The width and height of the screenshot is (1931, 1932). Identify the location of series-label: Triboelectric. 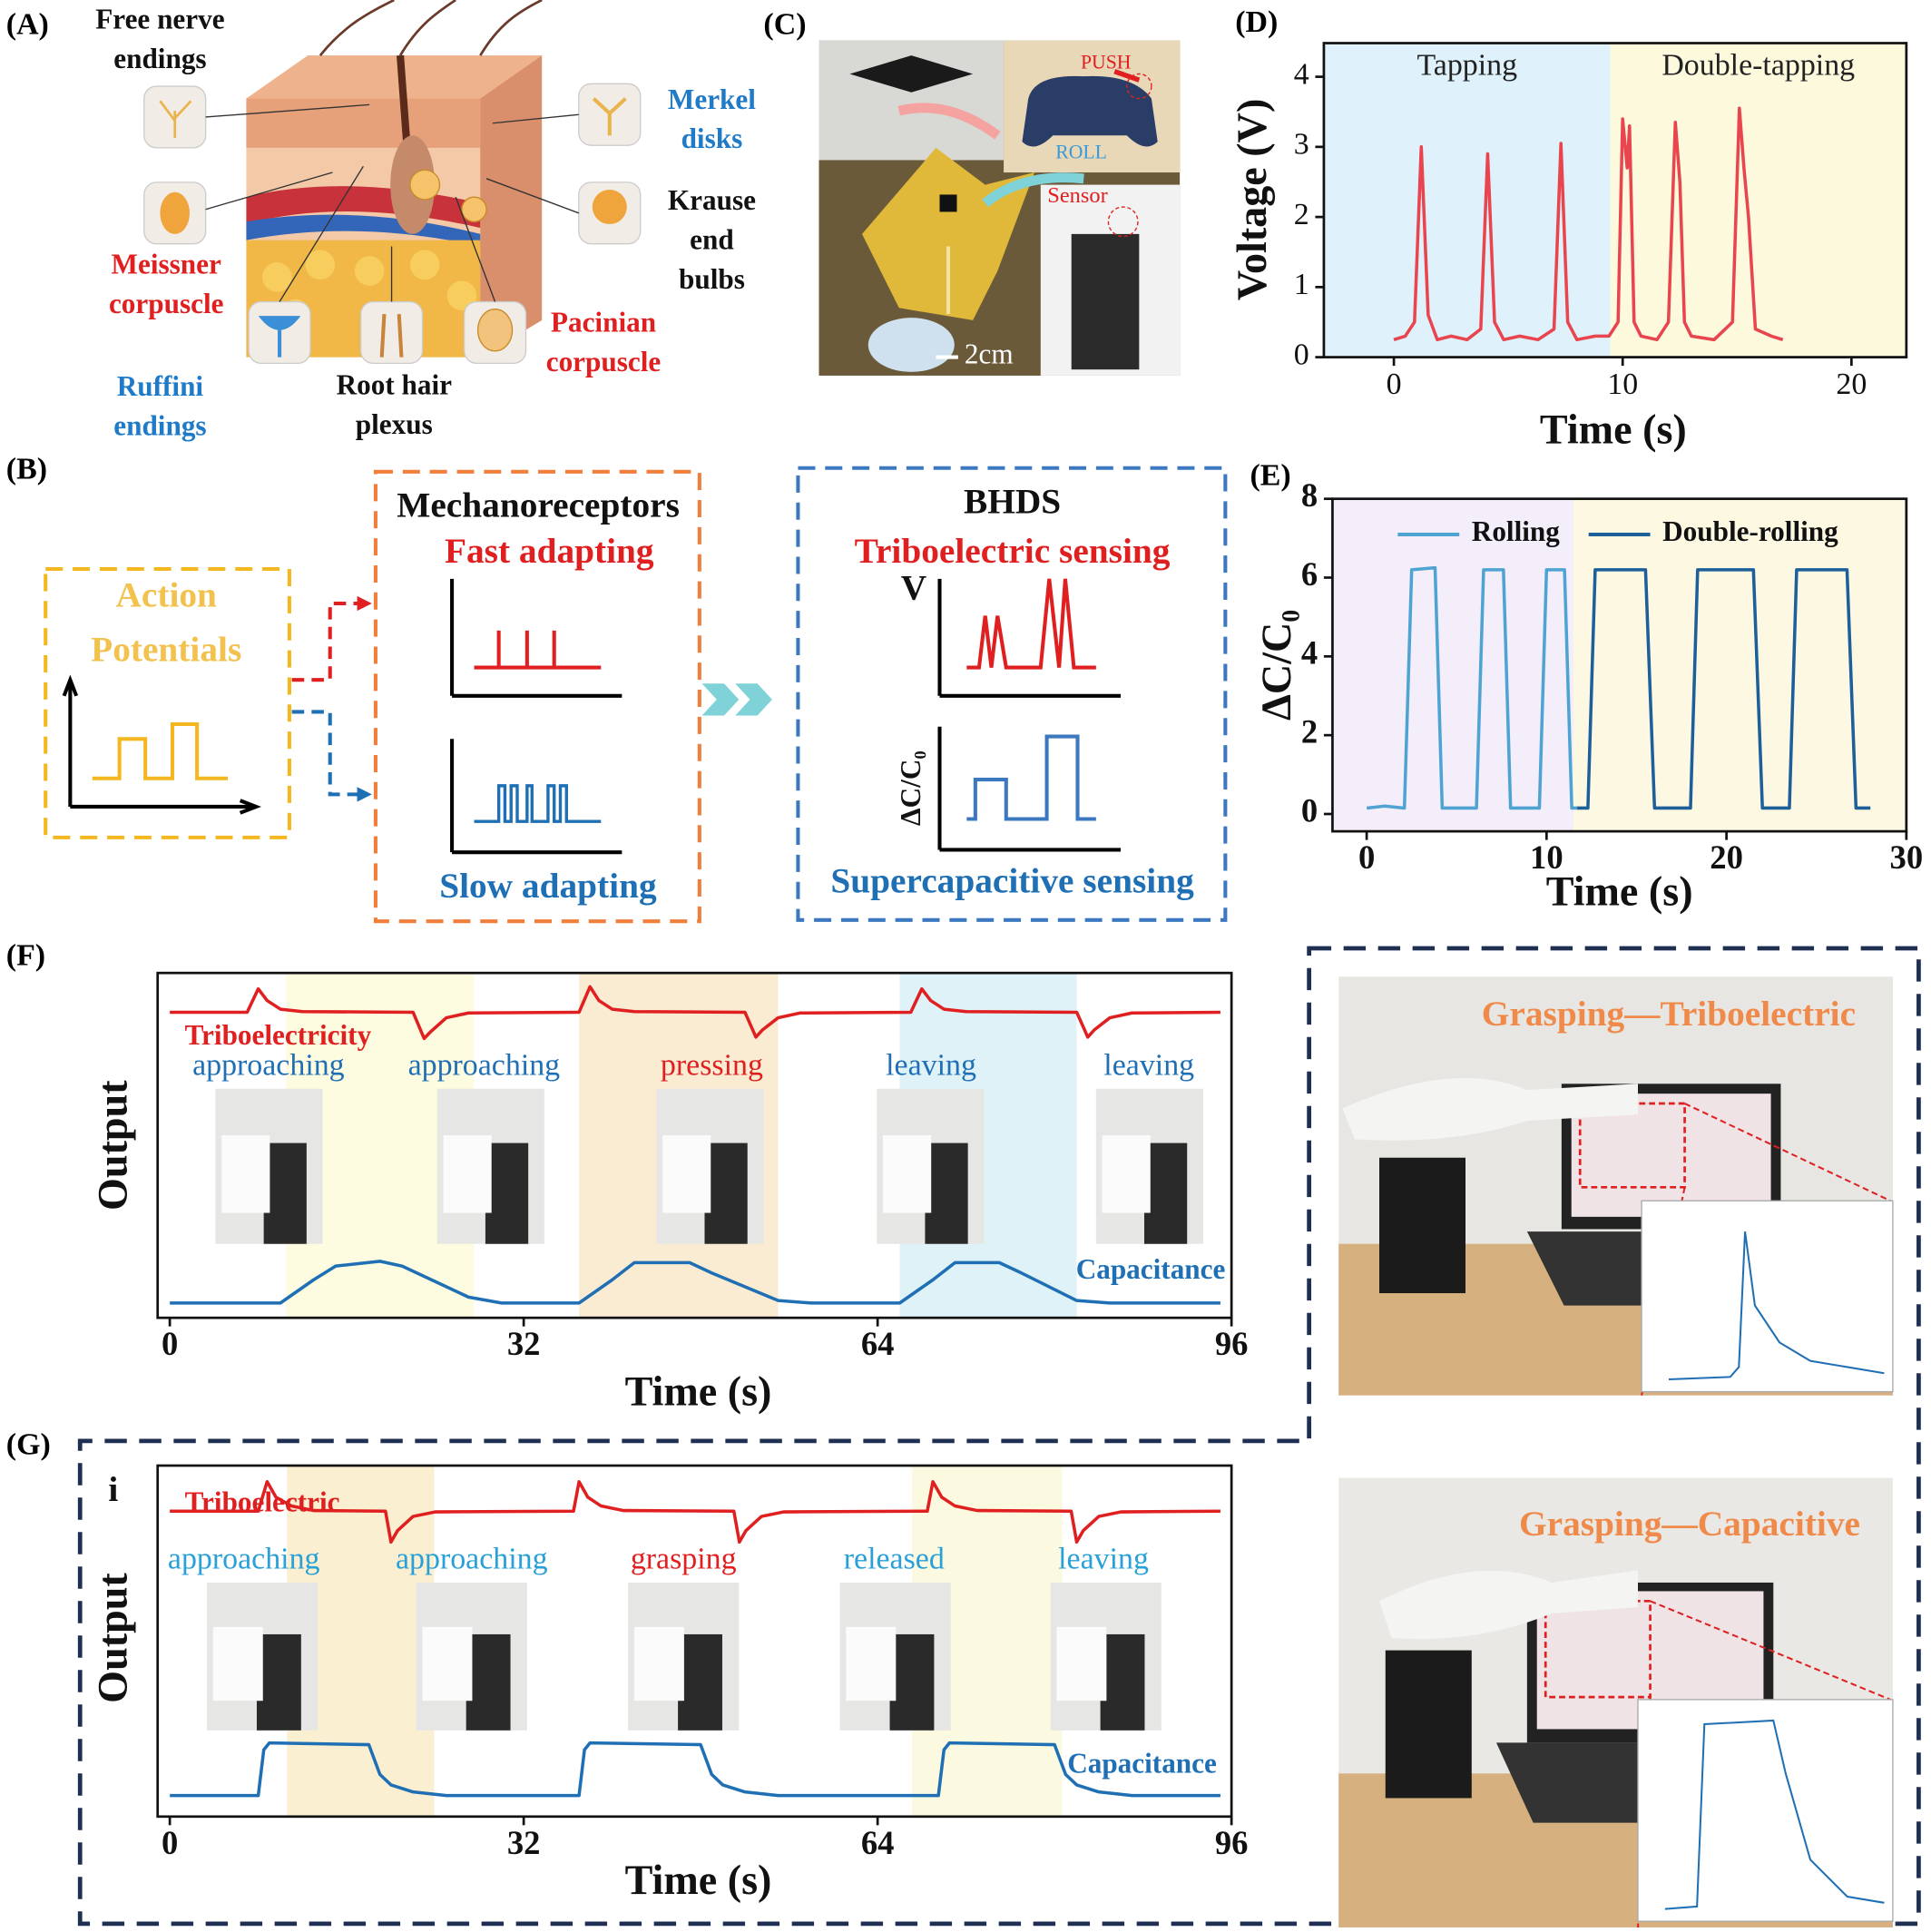
(262, 1502).